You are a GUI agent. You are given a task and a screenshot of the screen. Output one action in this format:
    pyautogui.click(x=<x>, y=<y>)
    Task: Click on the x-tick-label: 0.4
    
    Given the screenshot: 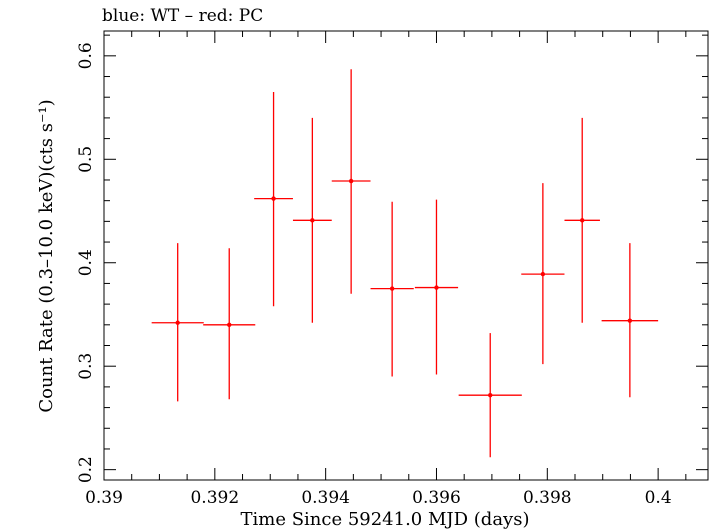 What is the action you would take?
    pyautogui.click(x=658, y=498)
    